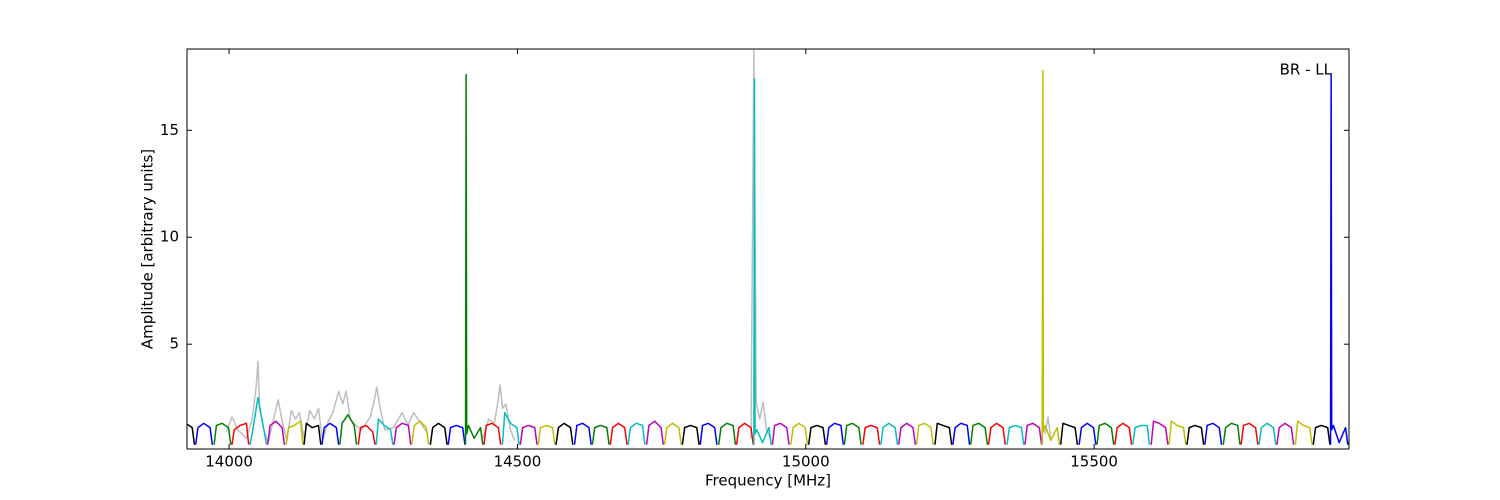 This screenshot has width=1500, height=500. What do you see at coordinates (169, 130) in the screenshot?
I see `y-tick-label: 15` at bounding box center [169, 130].